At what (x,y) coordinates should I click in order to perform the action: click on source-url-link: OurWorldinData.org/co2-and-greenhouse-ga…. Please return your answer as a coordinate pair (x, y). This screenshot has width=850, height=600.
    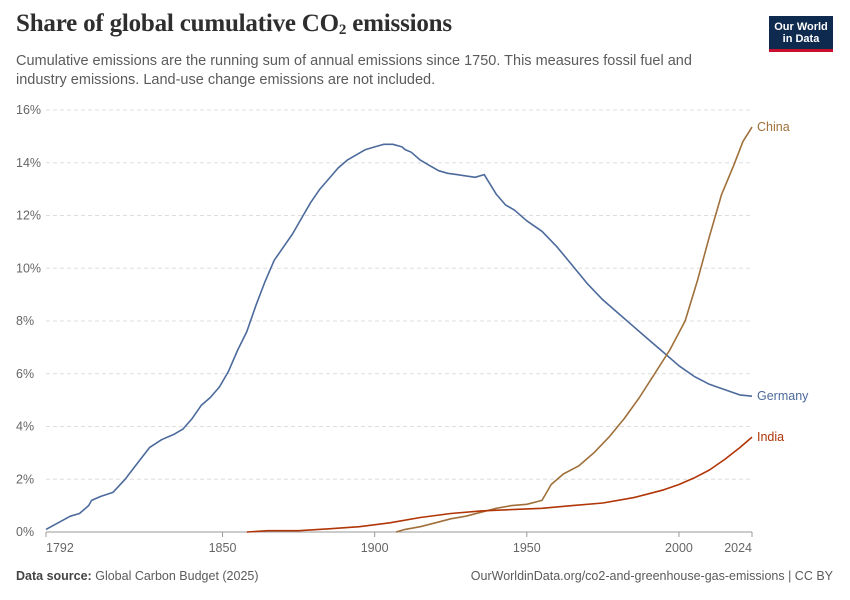
    Looking at the image, I should click on (651, 576).